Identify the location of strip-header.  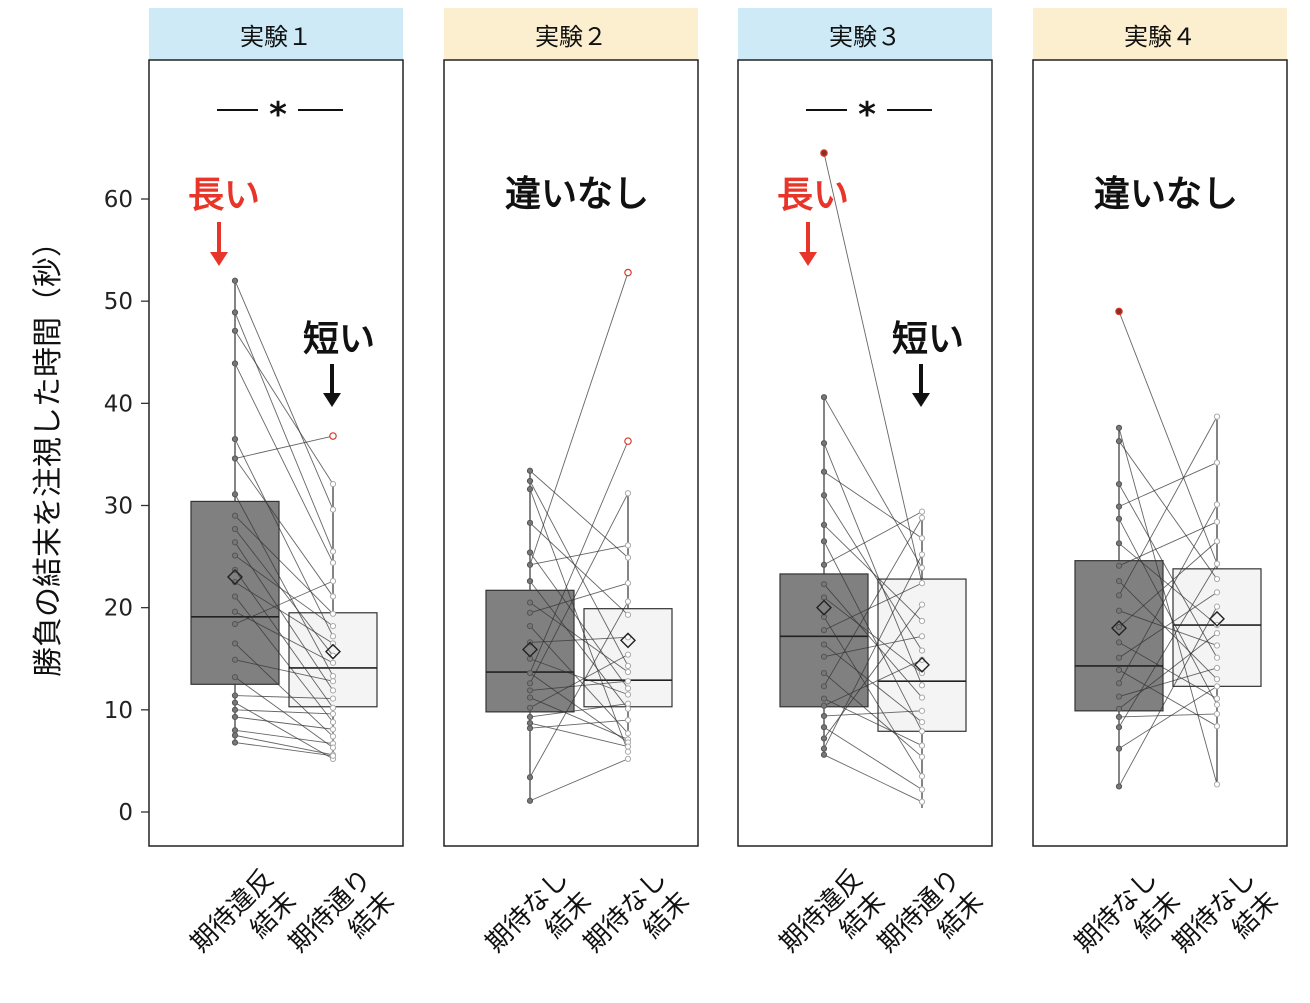
(865, 34).